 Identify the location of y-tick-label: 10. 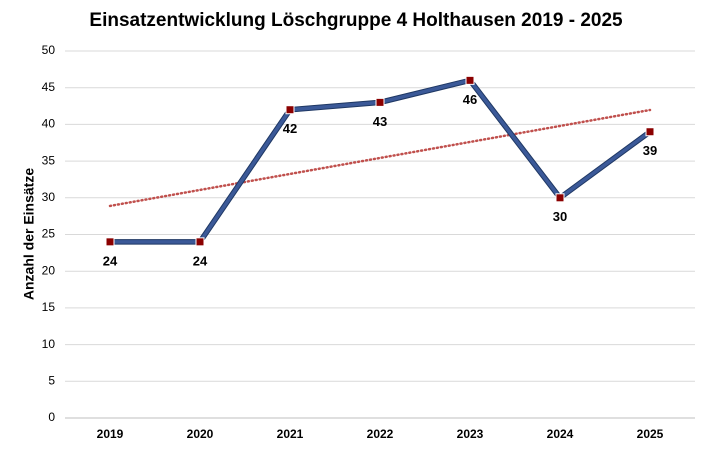
(49, 344).